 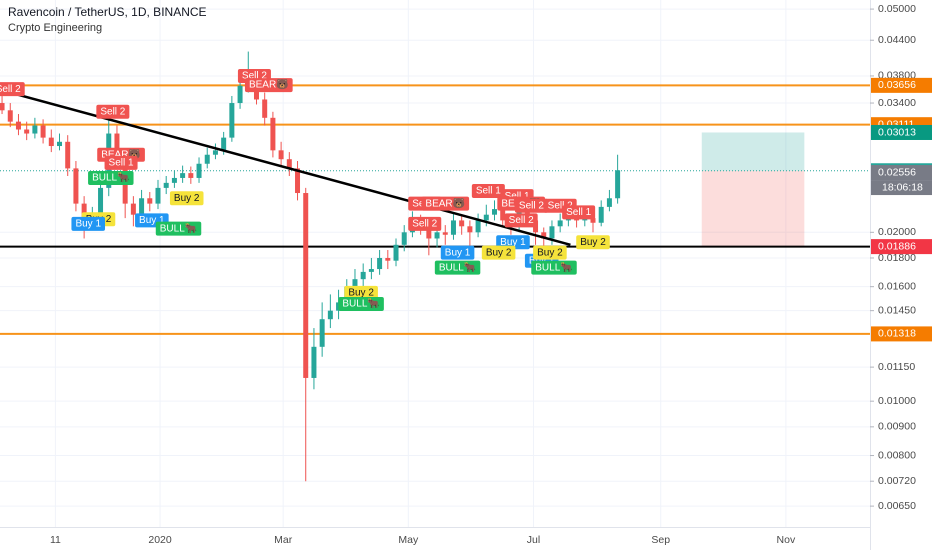 I want to click on y-tick-label: 0.00720, so click(x=897, y=481).